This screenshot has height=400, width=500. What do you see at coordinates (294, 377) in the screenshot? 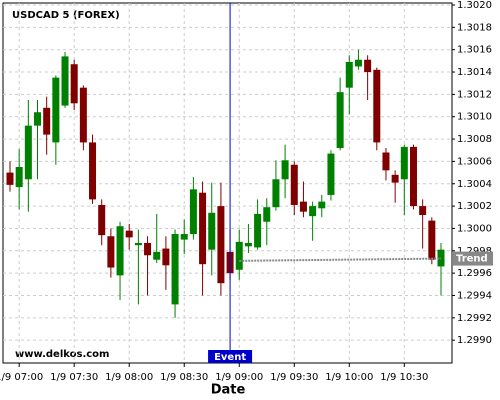
I see `x-tick-label: 1/9 09:30` at bounding box center [294, 377].